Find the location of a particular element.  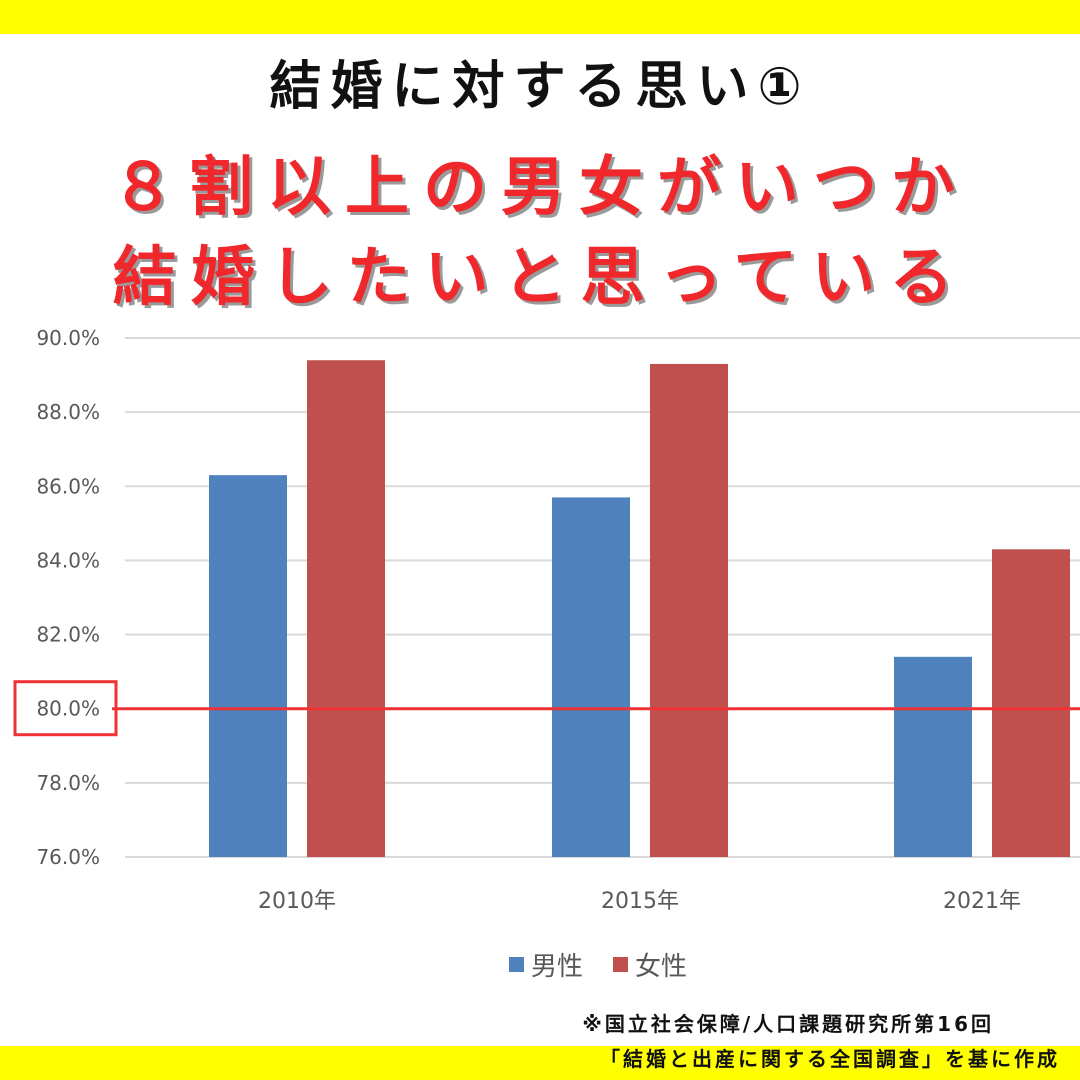

y-tick-label: 80.0% is located at coordinates (68, 709).